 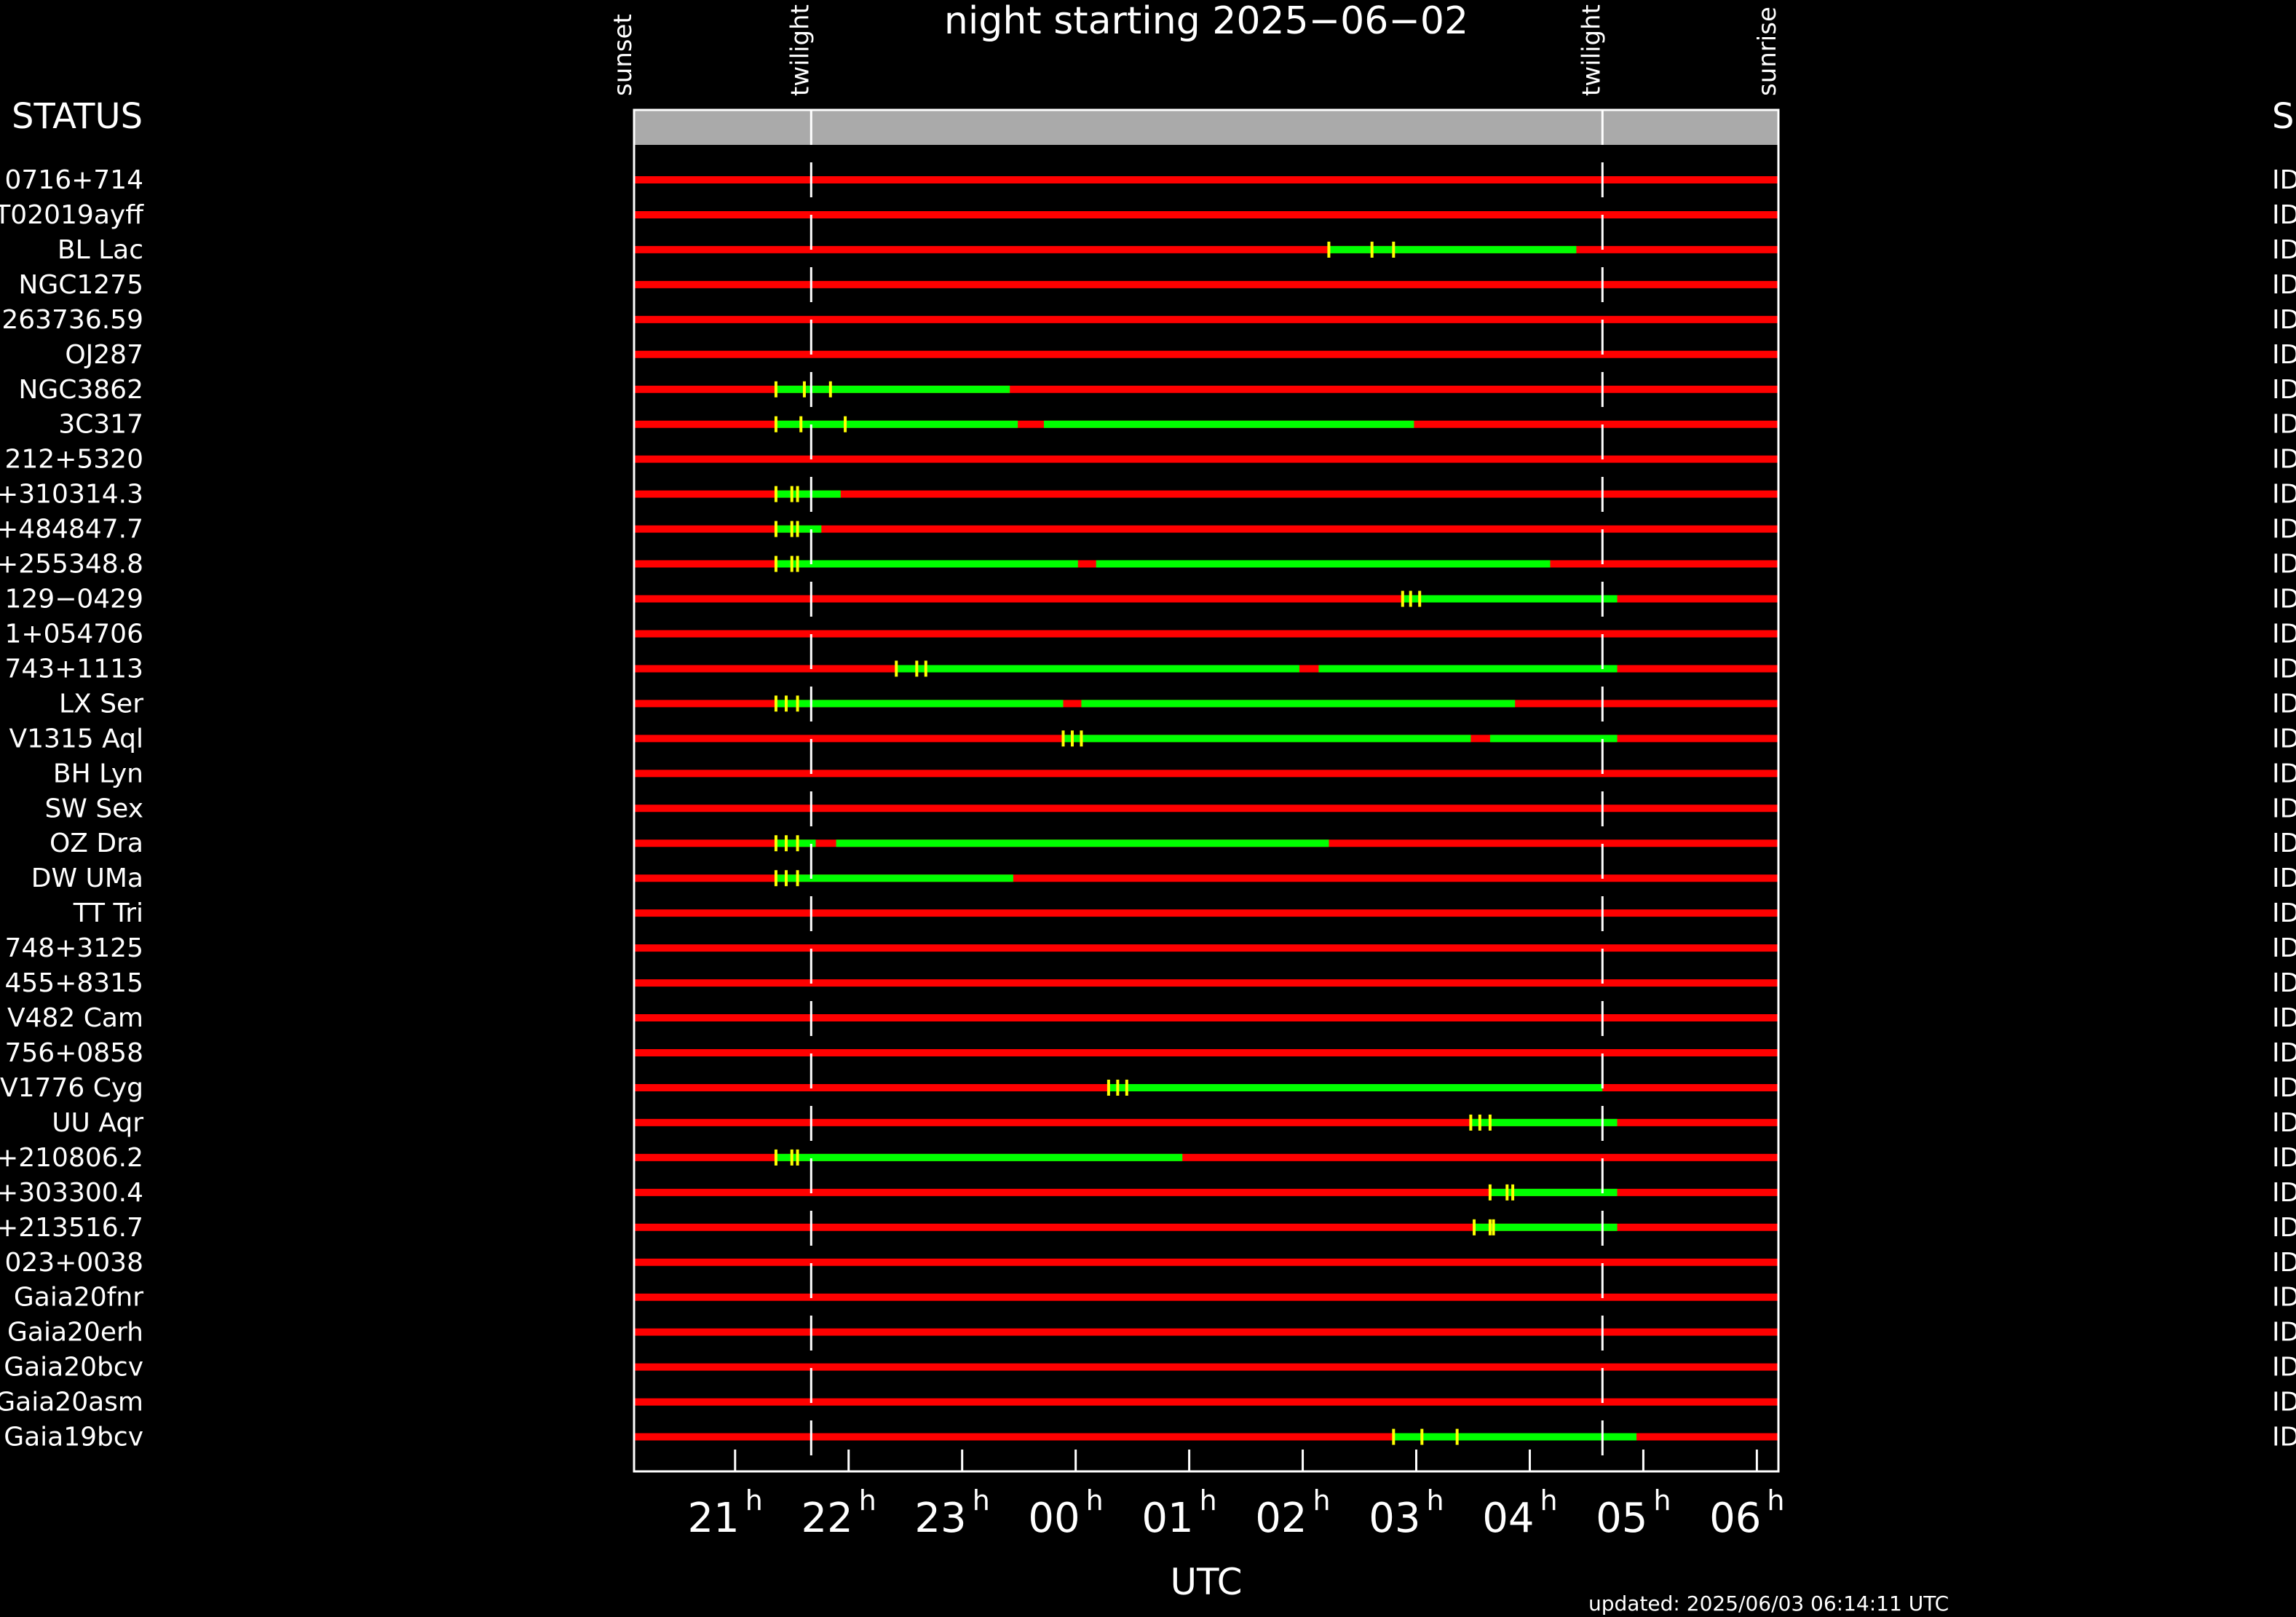 What do you see at coordinates (78, 1298) in the screenshot?
I see `target-name: Gaia20fnr` at bounding box center [78, 1298].